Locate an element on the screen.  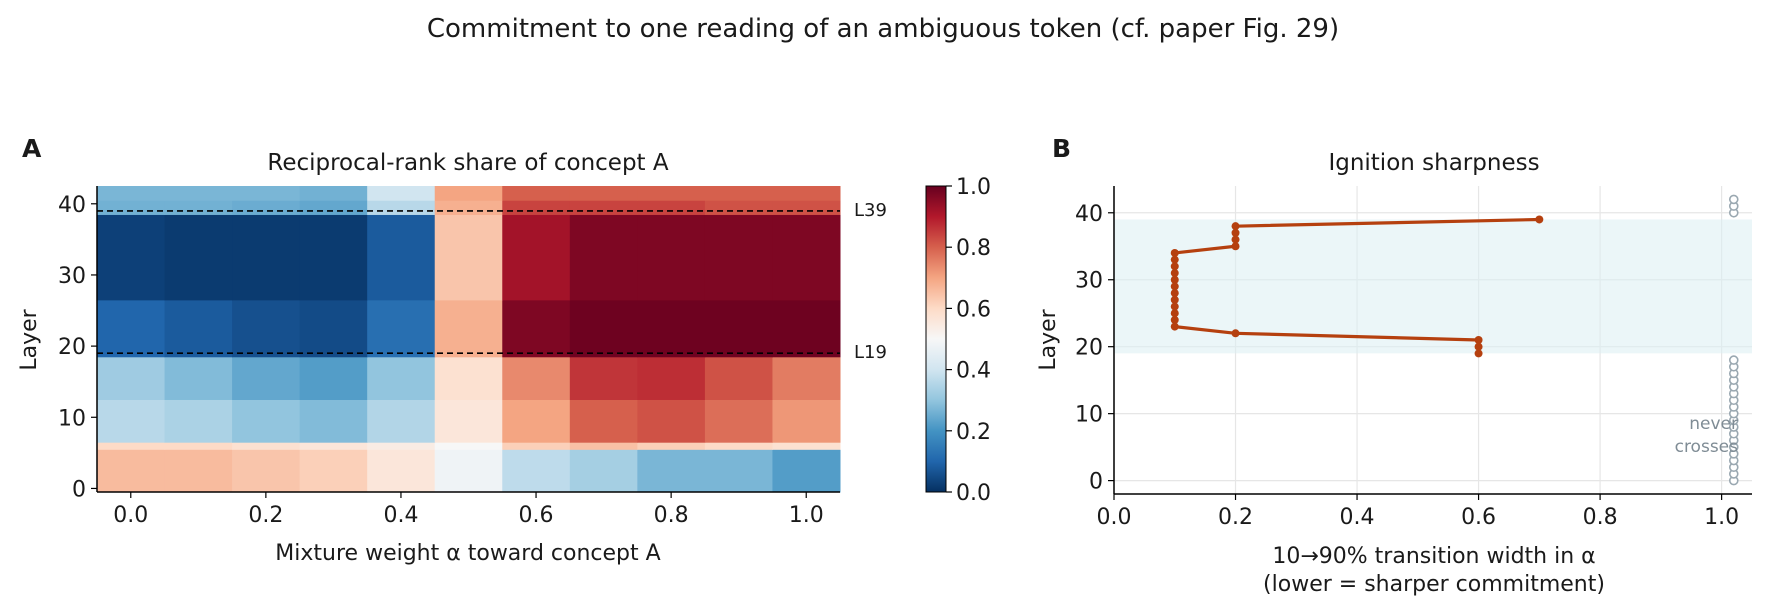
colorbar-tick-label: 0.8 is located at coordinates (973, 248).